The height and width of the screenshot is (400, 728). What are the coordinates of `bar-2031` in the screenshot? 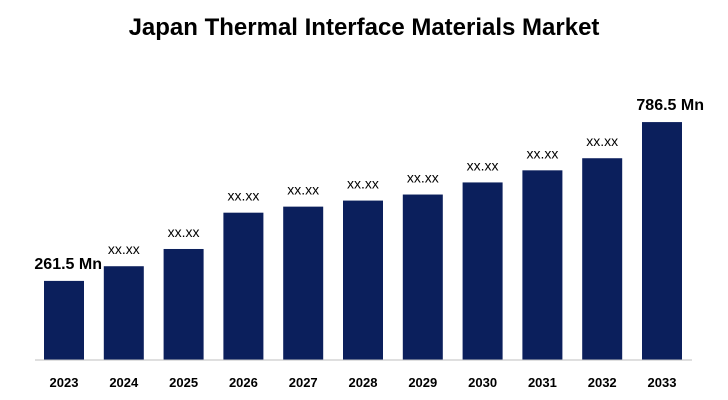 It's located at (542, 265).